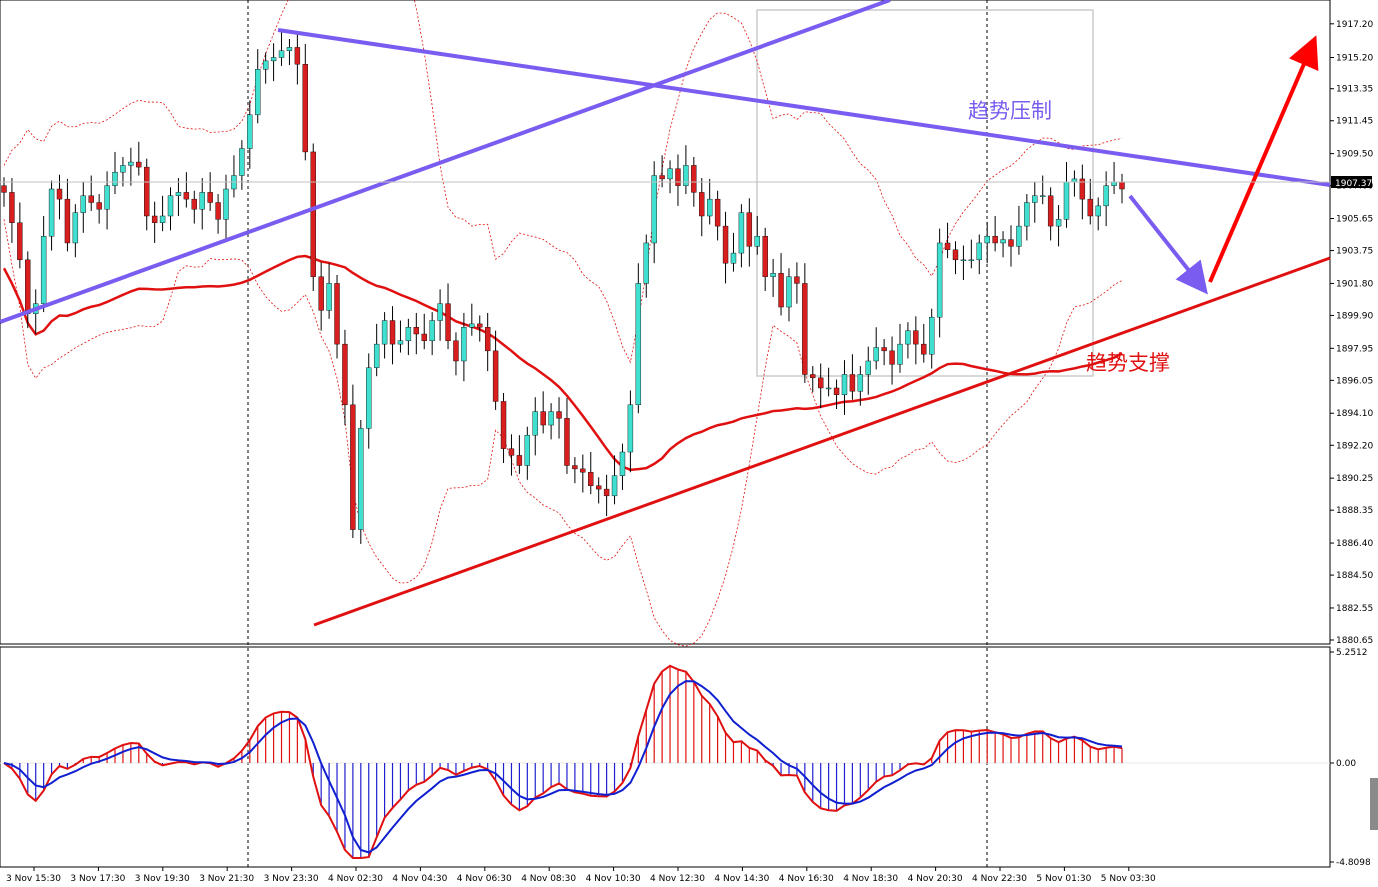 The height and width of the screenshot is (887, 1378). I want to click on scroll-handle, so click(1374, 804).